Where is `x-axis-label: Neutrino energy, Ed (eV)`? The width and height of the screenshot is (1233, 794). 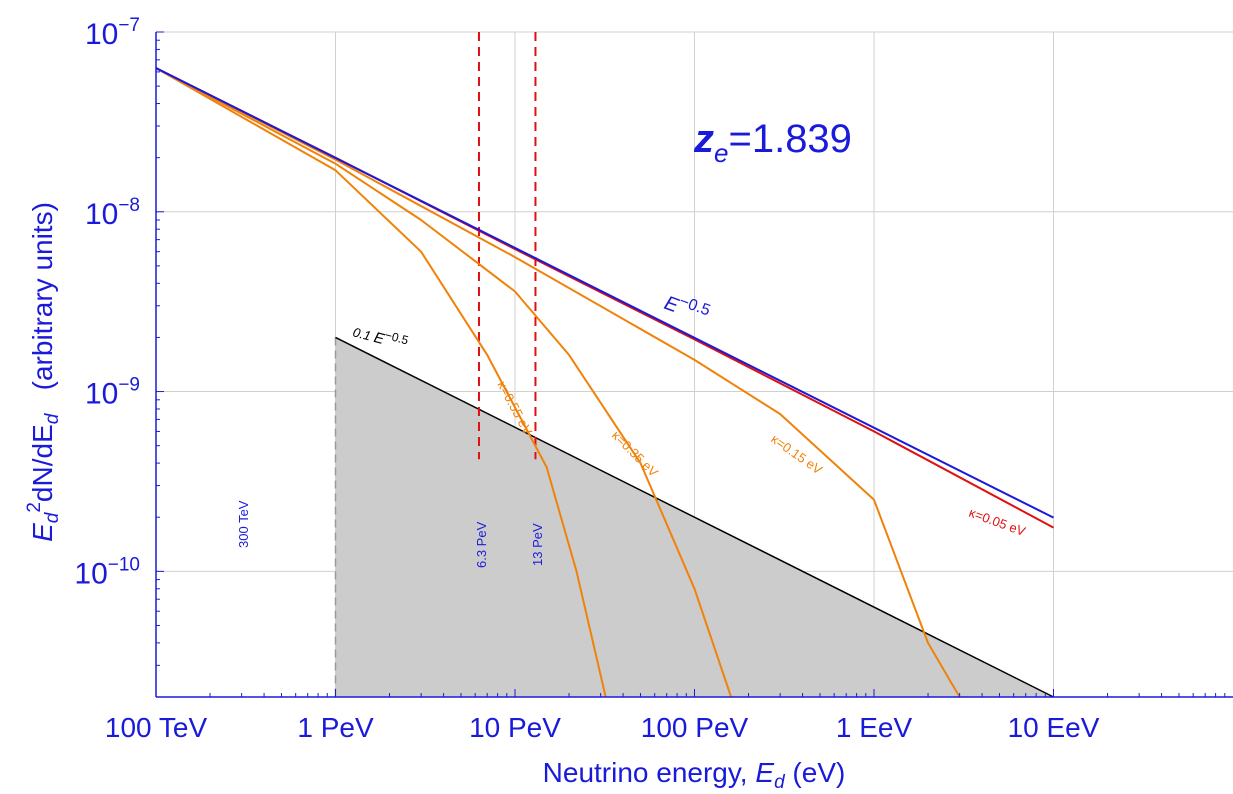 x-axis-label: Neutrino energy, Ed (eV) is located at coordinates (694, 775).